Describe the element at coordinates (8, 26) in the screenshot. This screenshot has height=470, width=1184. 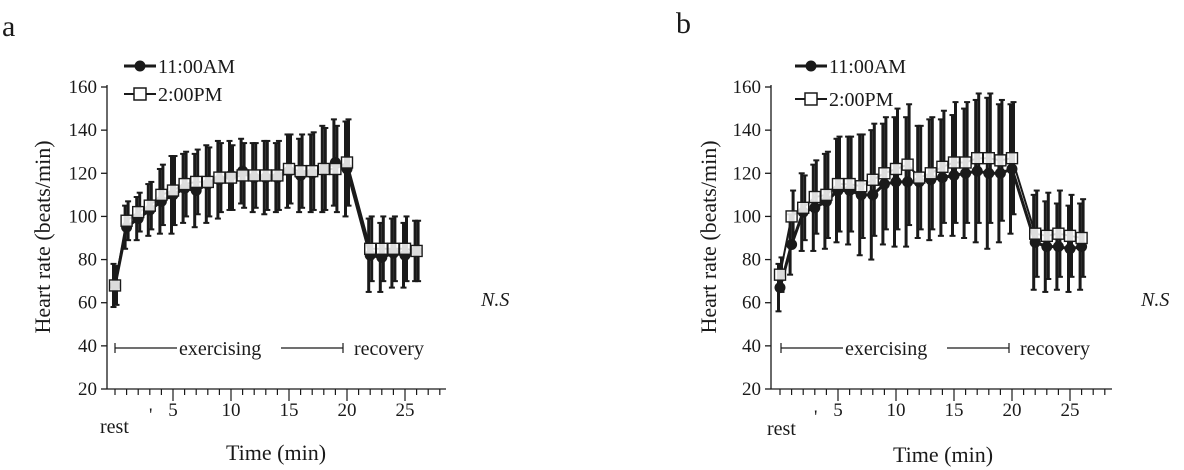
I see `panel-letter: a` at that location.